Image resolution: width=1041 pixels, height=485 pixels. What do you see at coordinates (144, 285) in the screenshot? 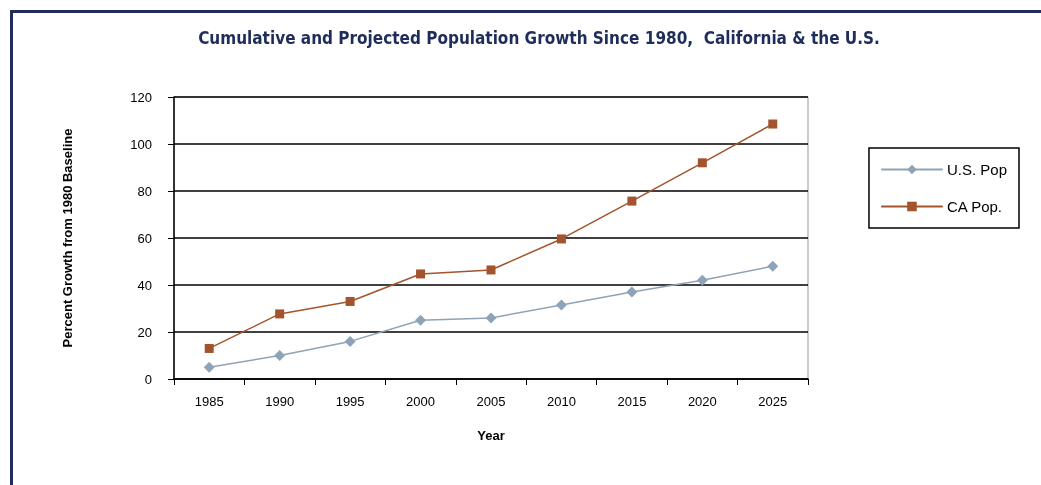
I see `y-tick-label: 40` at bounding box center [144, 285].